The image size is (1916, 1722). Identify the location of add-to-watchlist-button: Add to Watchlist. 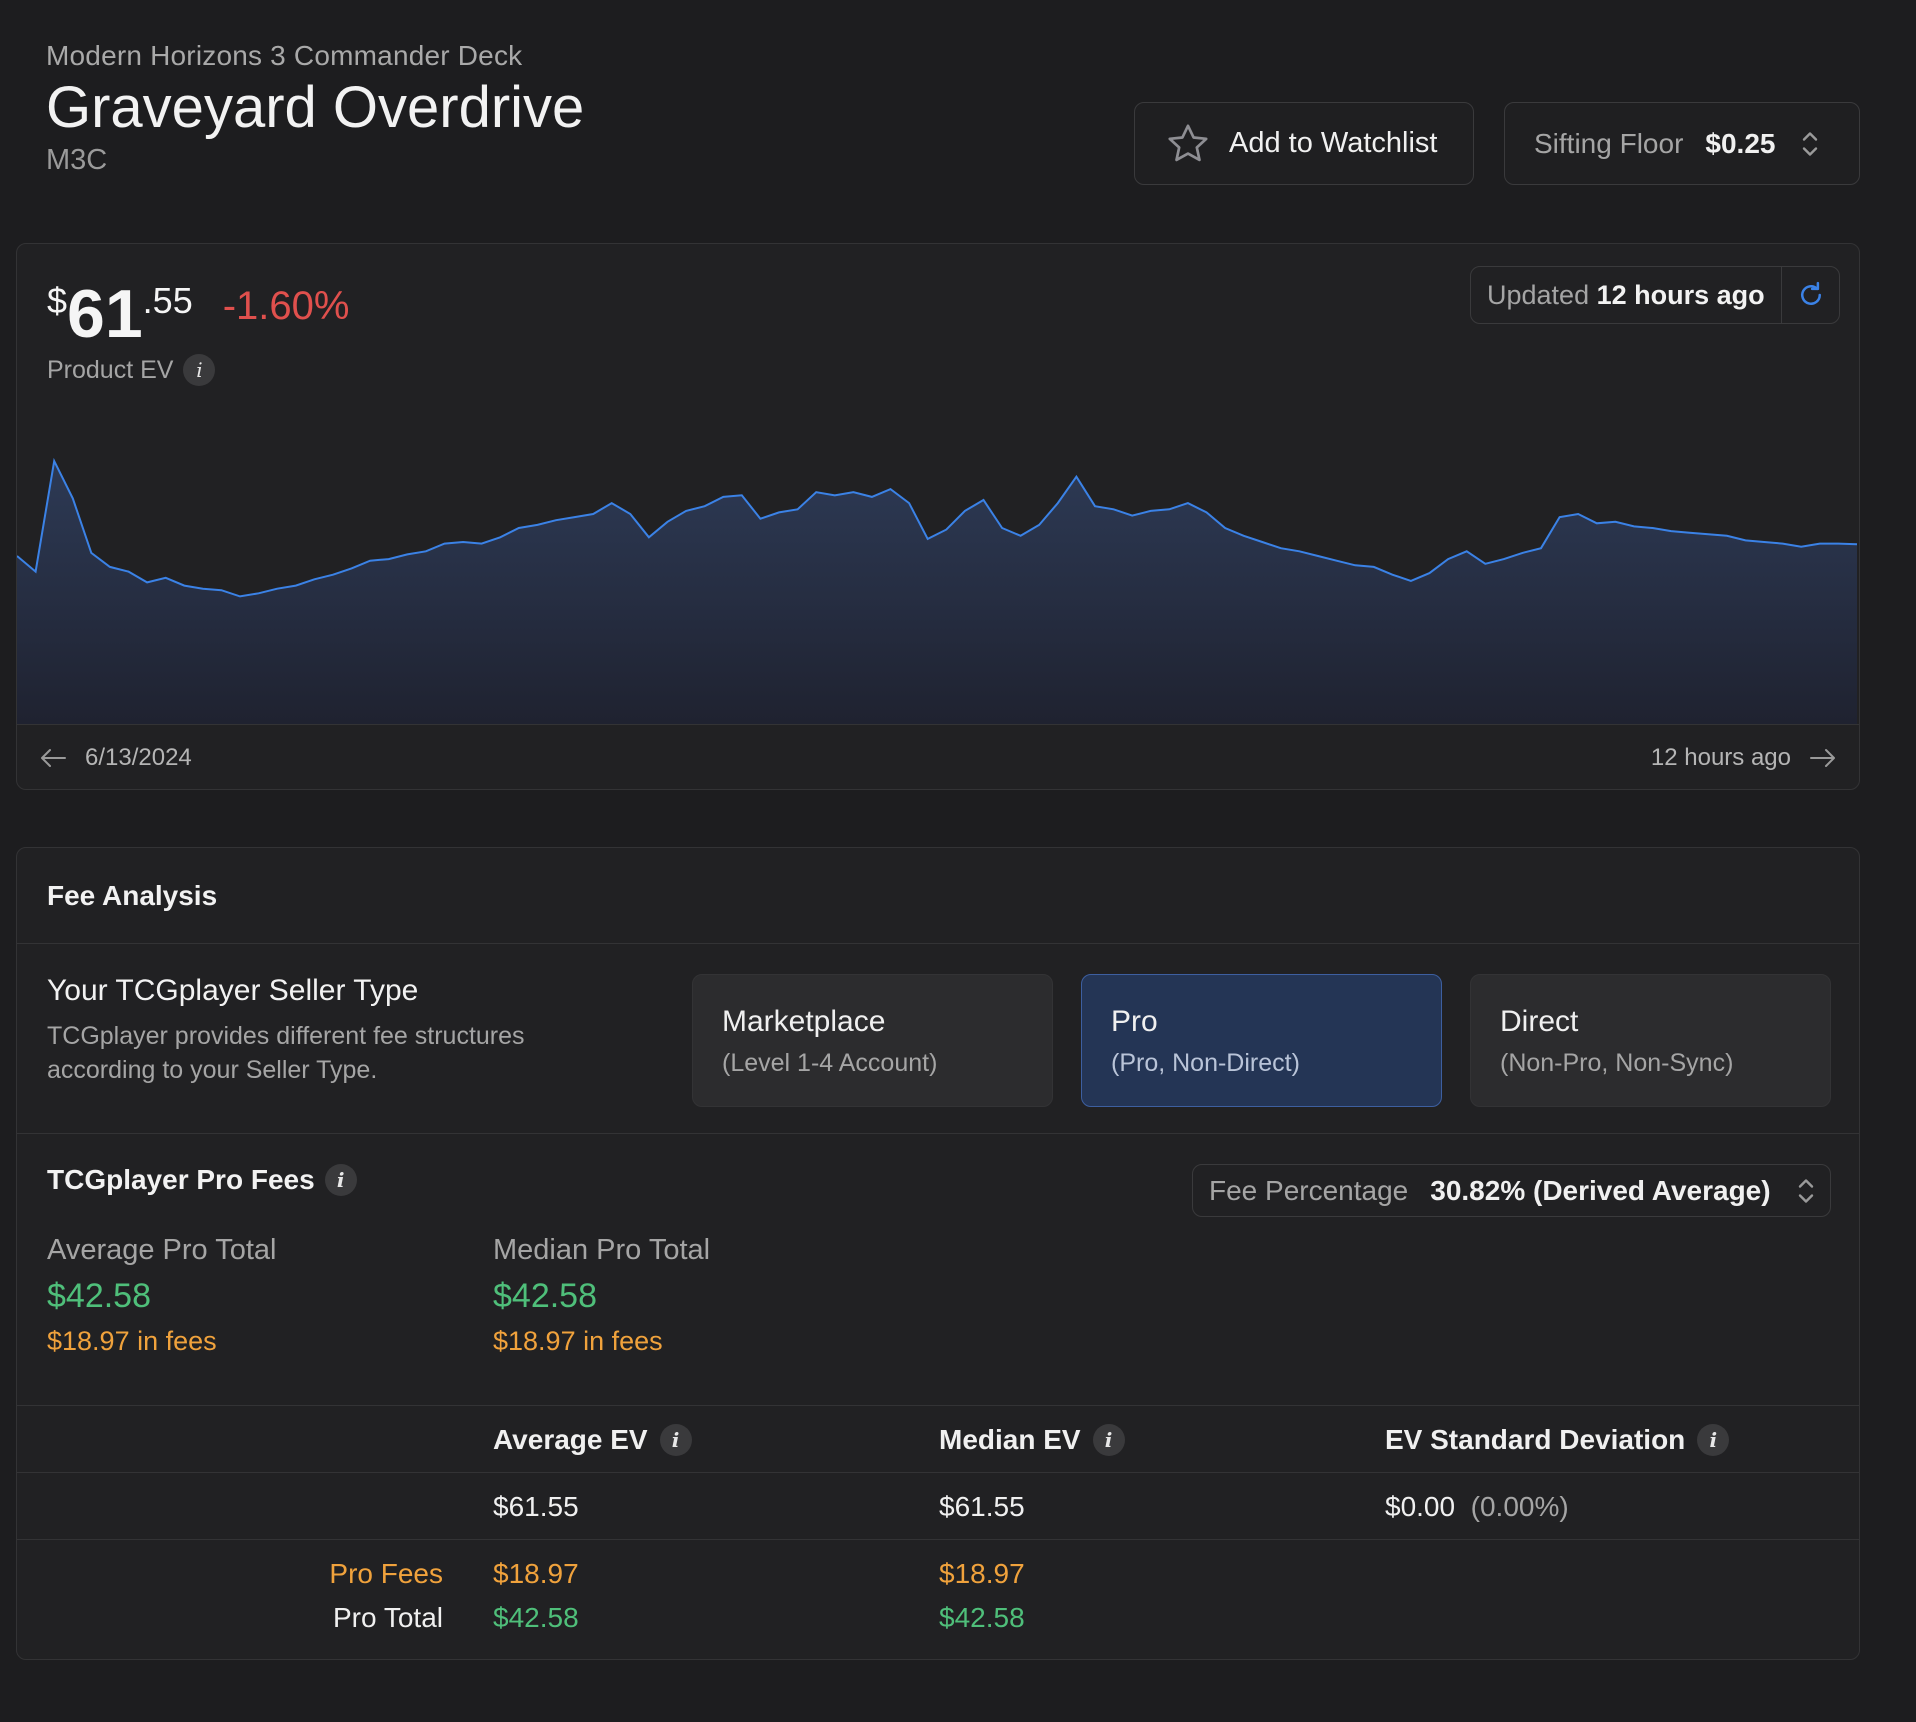
(1304, 143).